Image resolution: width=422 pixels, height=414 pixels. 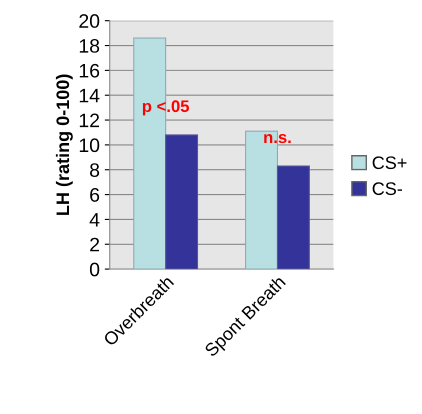 What do you see at coordinates (90, 145) in the screenshot?
I see `y-tick-label: 10` at bounding box center [90, 145].